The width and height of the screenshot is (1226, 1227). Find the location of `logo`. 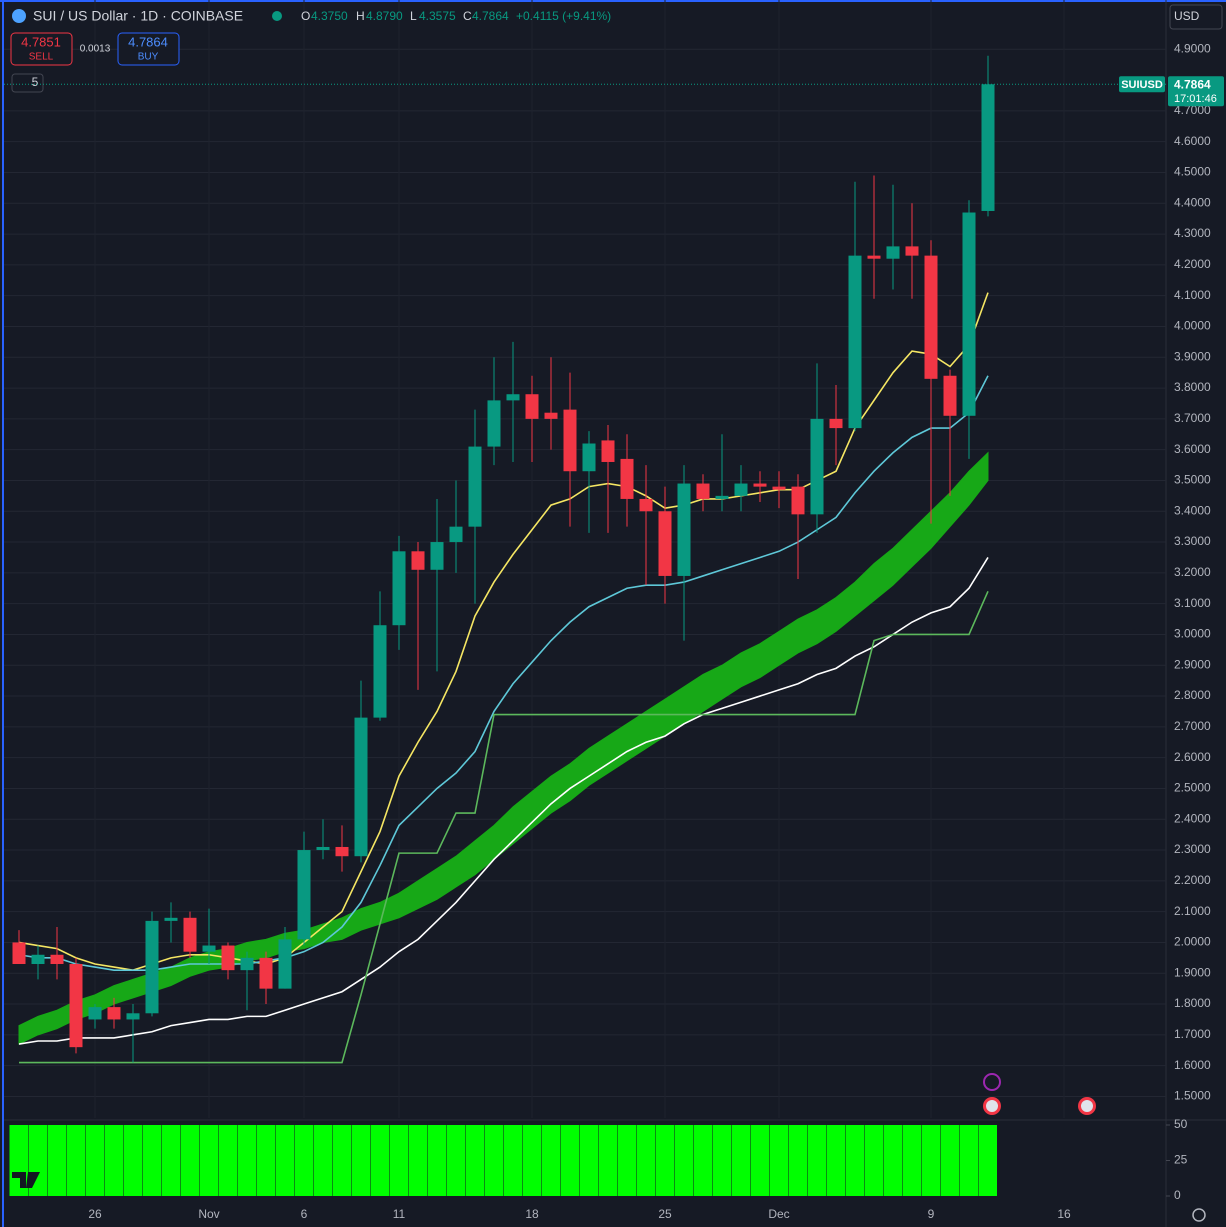

logo is located at coordinates (26, 1180).